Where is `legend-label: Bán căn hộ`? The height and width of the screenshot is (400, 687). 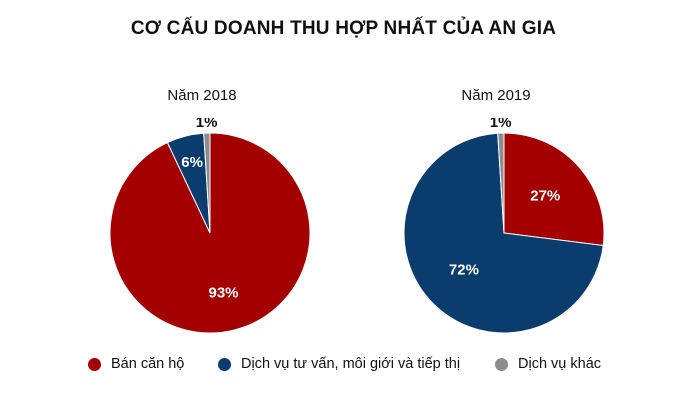
legend-label: Bán căn hộ is located at coordinates (148, 364).